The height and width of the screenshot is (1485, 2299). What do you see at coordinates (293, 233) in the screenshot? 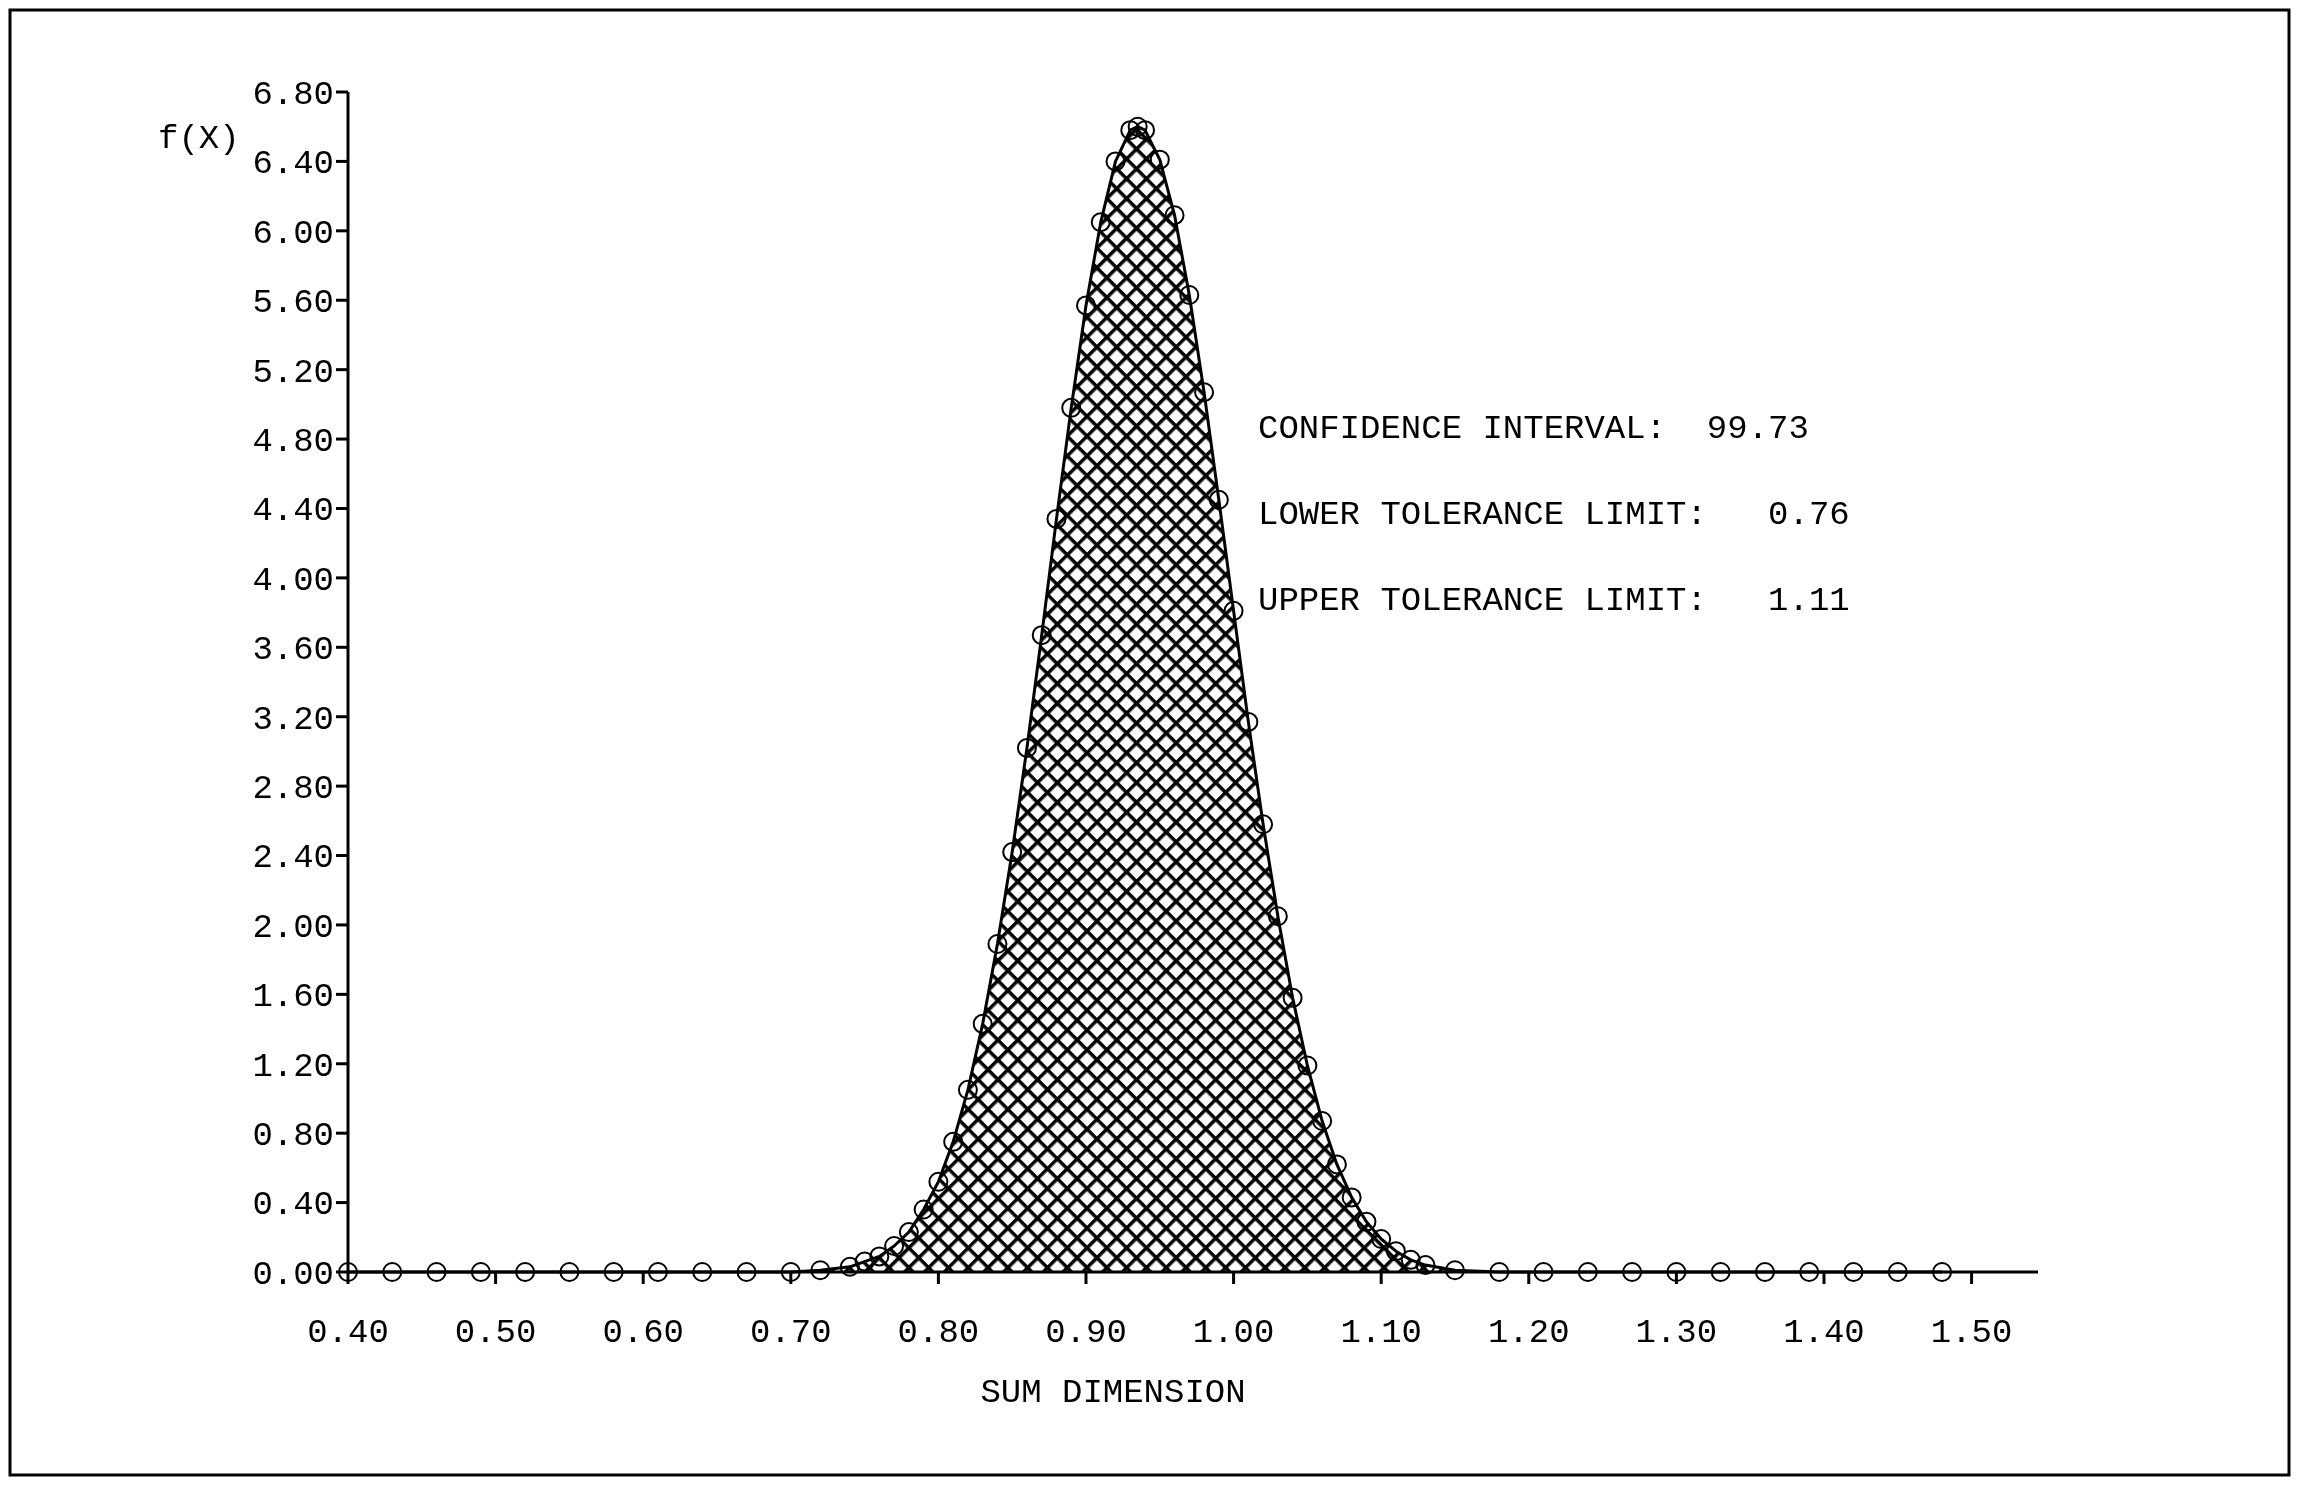
I see `y-tick-label: 6.00` at bounding box center [293, 233].